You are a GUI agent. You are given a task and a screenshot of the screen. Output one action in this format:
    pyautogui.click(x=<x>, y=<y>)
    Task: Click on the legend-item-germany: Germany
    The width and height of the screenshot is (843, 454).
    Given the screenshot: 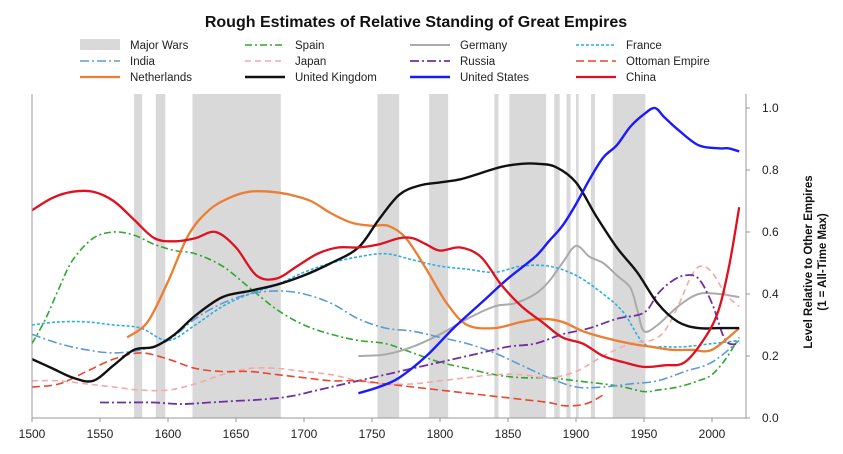 What is the action you would take?
    pyautogui.click(x=459, y=46)
    